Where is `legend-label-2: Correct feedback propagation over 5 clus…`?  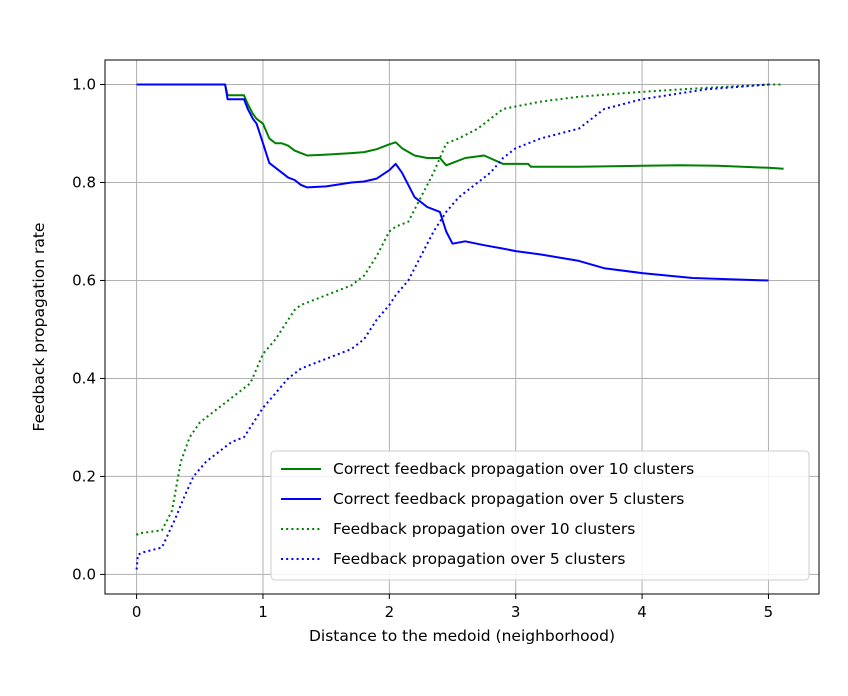 legend-label-2: Correct feedback propagation over 5 clus… is located at coordinates (508, 499).